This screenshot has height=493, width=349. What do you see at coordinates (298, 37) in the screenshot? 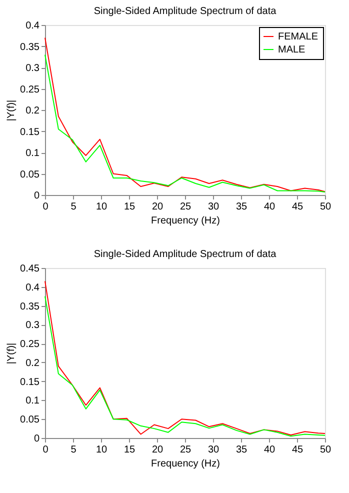
I see `legend-label: FEMALE` at bounding box center [298, 37].